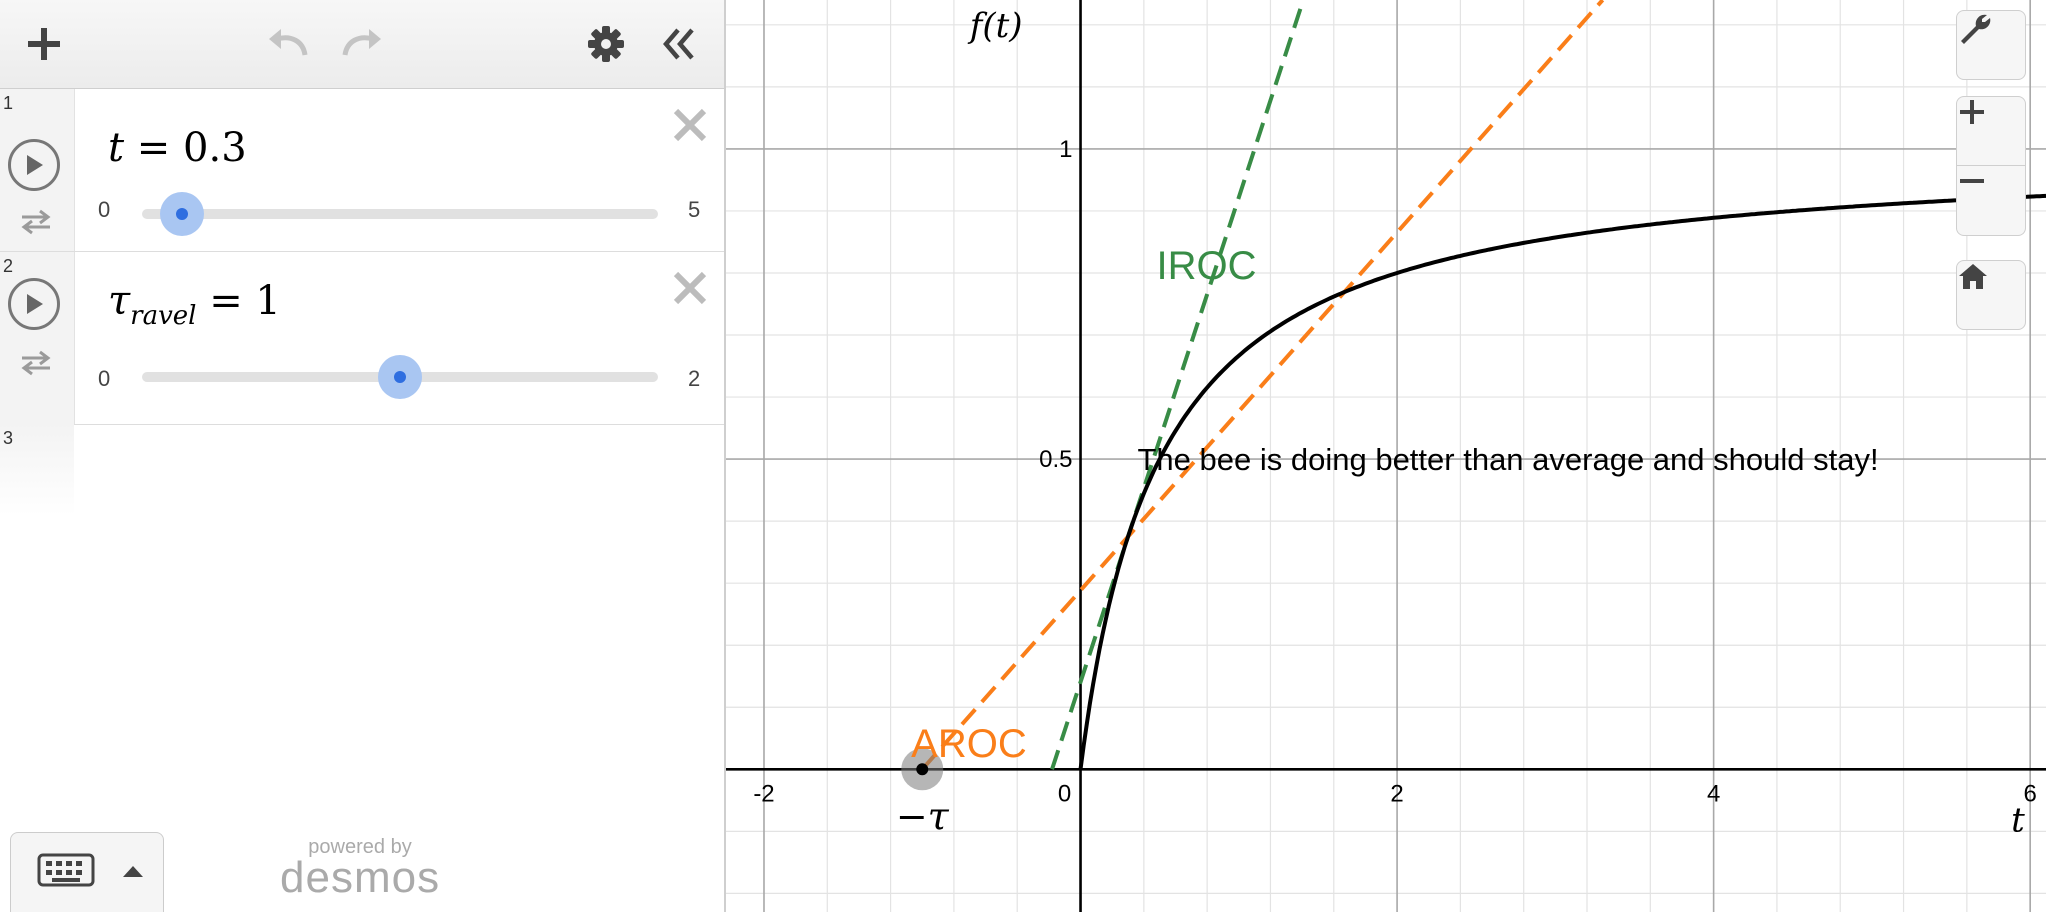 Image resolution: width=2046 pixels, height=912 pixels. I want to click on slider-variable-subscript: ravel, so click(163, 316).